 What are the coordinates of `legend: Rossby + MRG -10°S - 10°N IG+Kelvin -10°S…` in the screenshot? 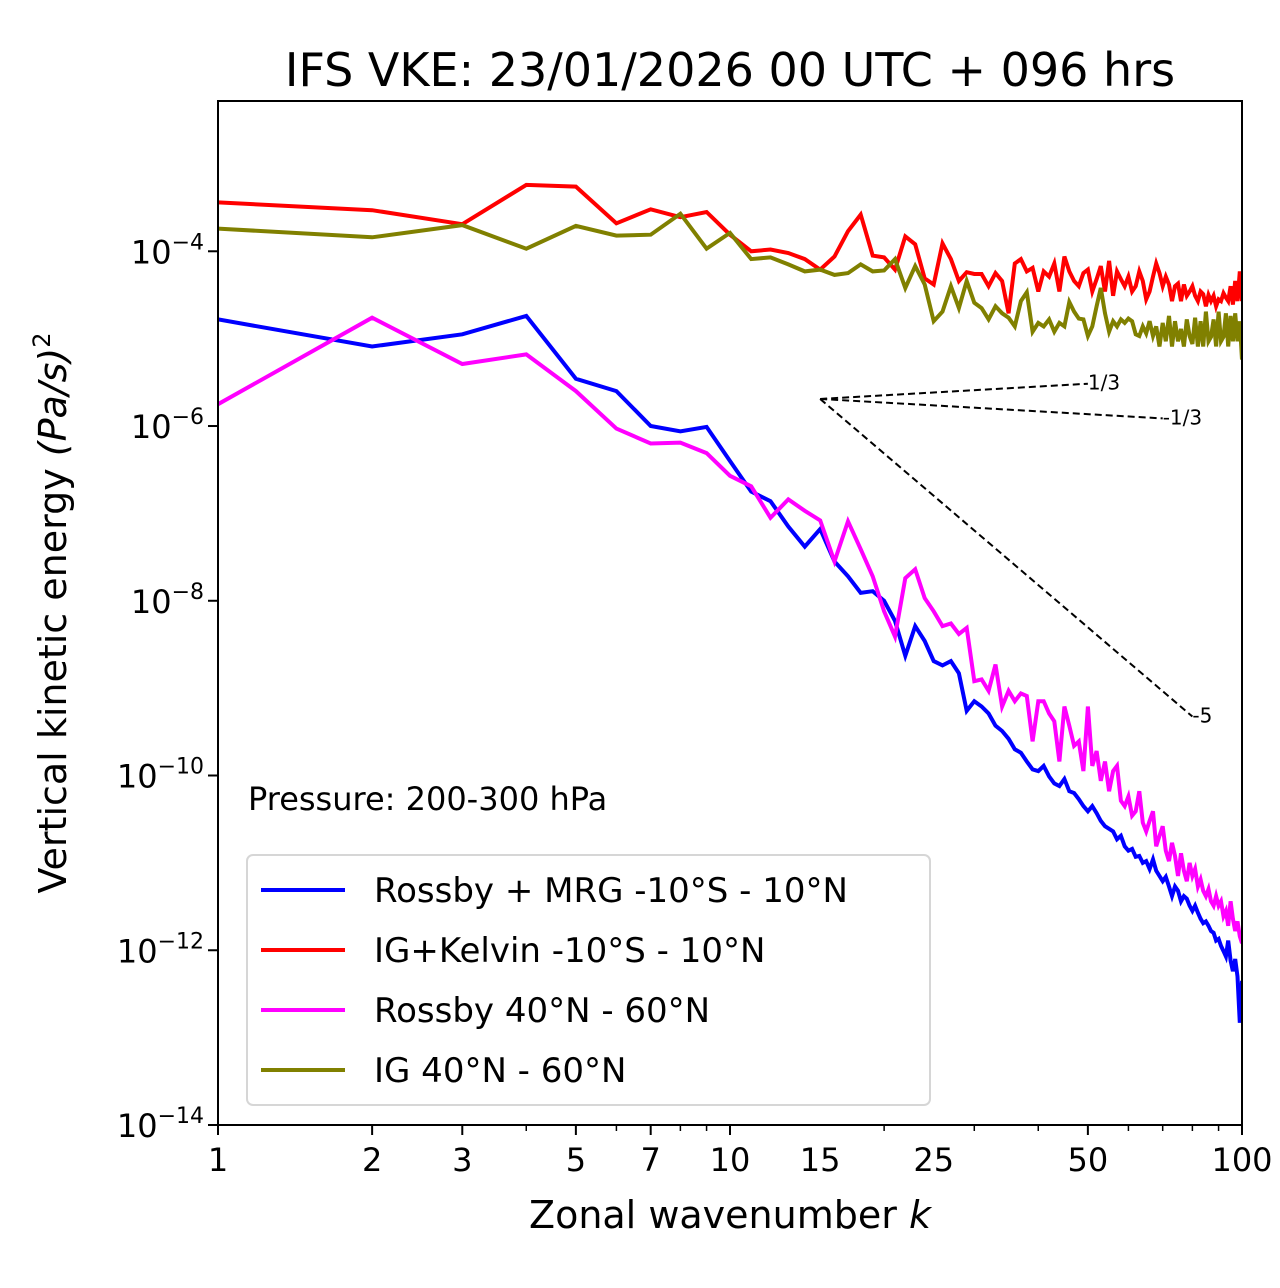 It's located at (588, 980).